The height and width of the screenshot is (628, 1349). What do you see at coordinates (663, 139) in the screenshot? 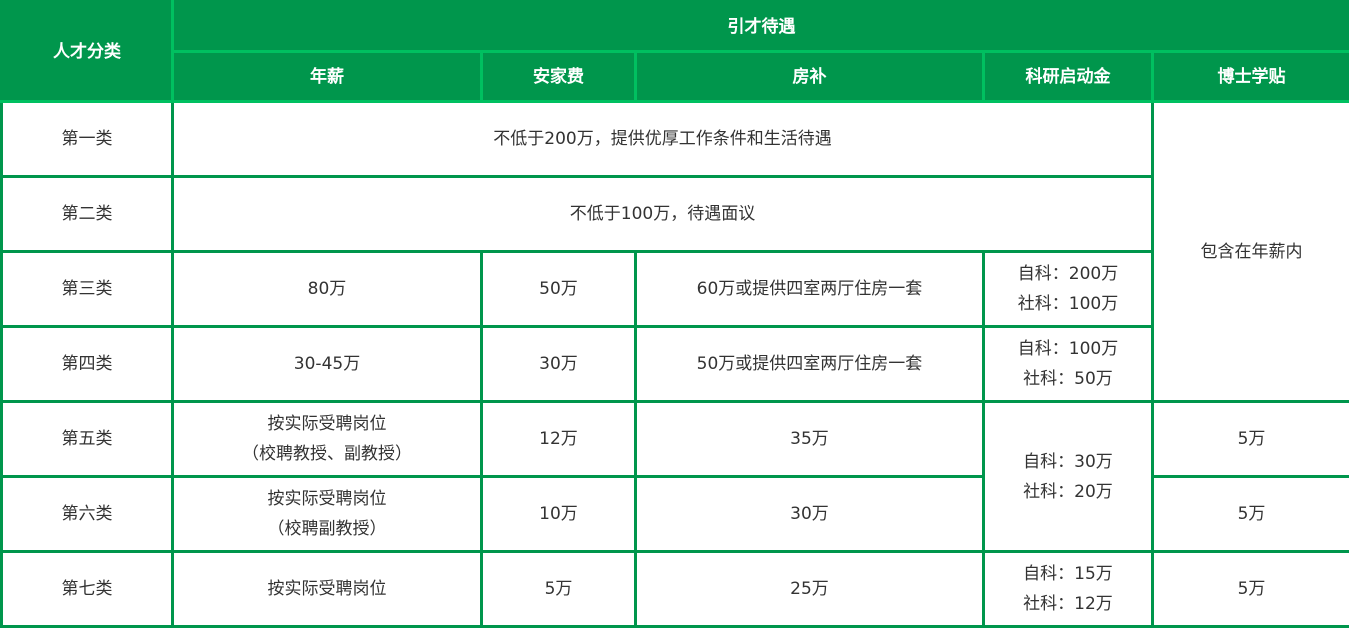
I see `merged-benefit: 不低于200万，提供优厚工作条件和生活待遇` at bounding box center [663, 139].